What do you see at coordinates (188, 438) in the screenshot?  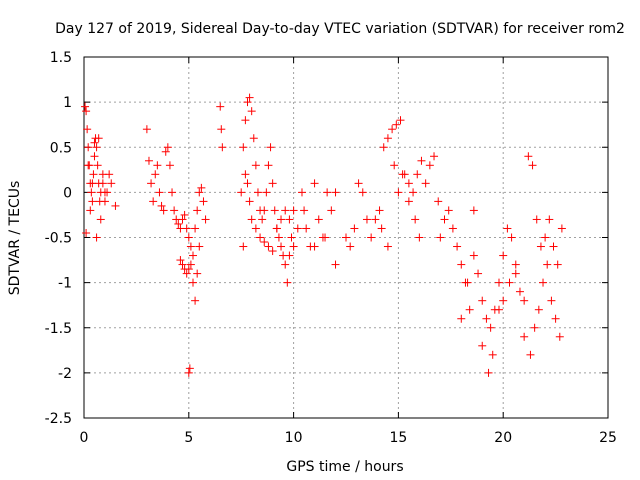 I see `x-tick-label: 5` at bounding box center [188, 438].